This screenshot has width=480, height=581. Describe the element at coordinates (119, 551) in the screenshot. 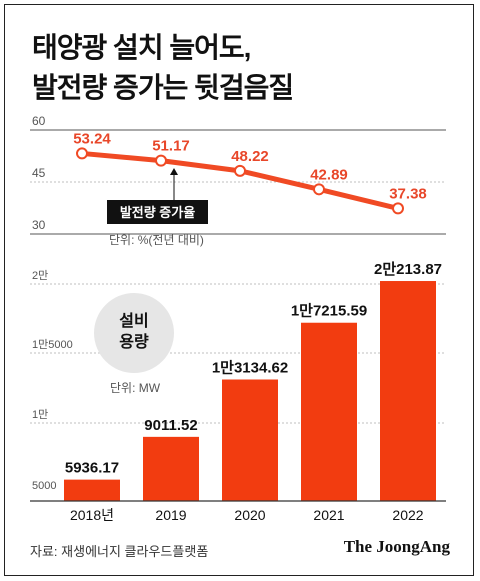

I see `source-note: 자료: 재생에너지 클라우드플랫폼` at that location.